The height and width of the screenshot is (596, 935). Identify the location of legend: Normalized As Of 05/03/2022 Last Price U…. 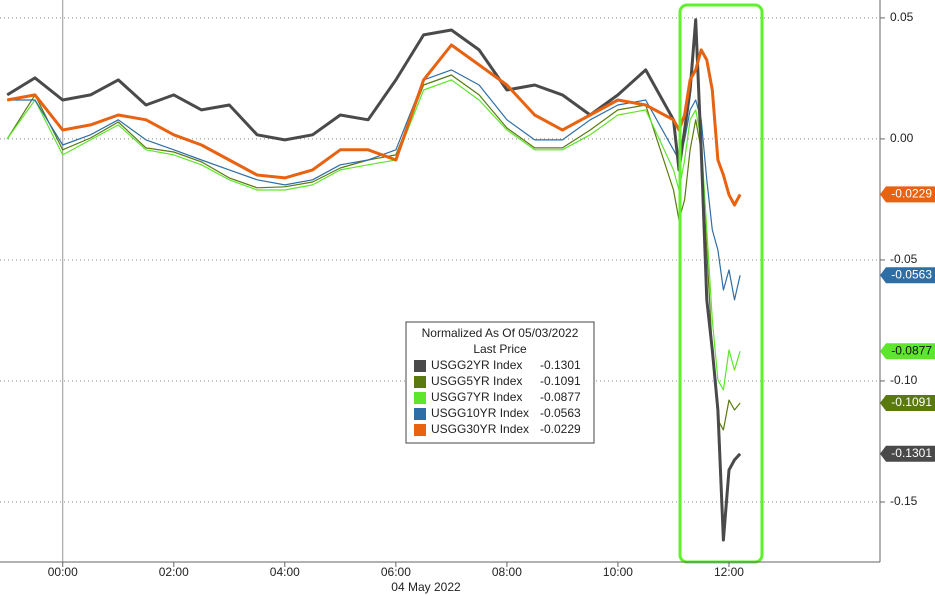
(500, 382).